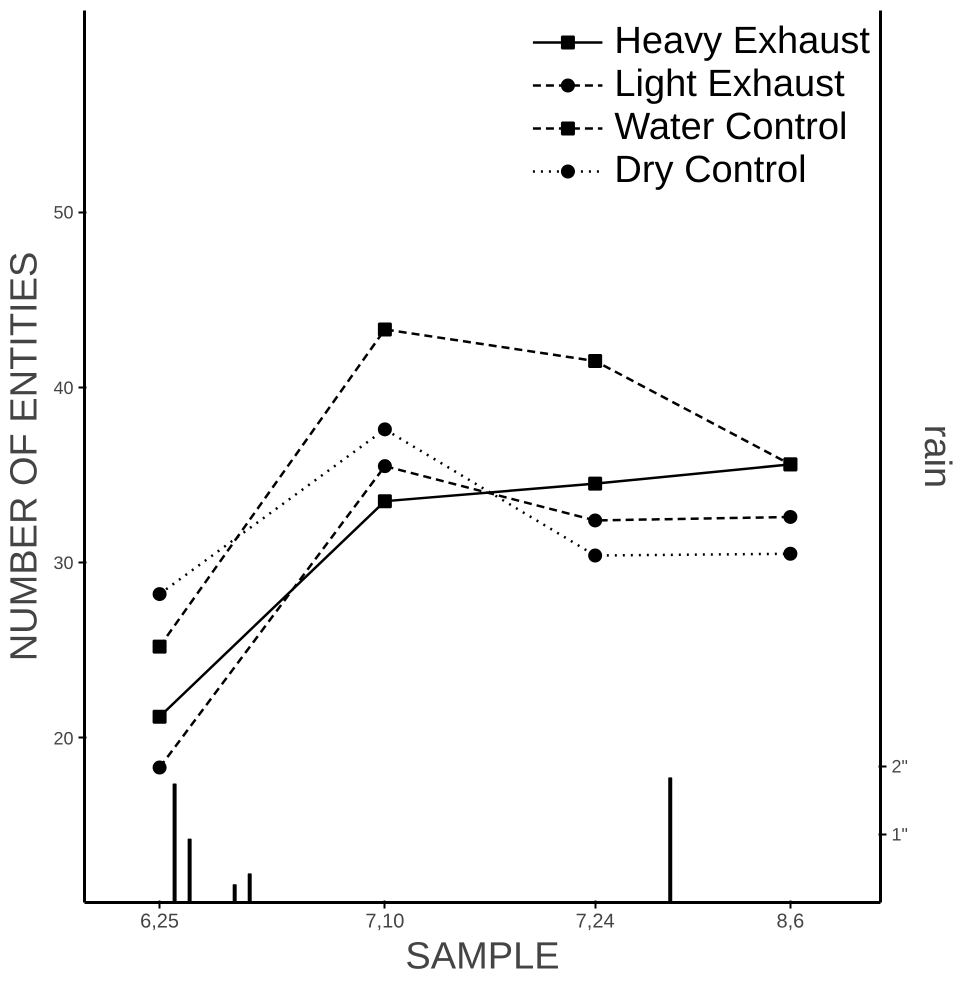 The image size is (970, 992). What do you see at coordinates (63, 388) in the screenshot?
I see `y-tick-label: 40` at bounding box center [63, 388].